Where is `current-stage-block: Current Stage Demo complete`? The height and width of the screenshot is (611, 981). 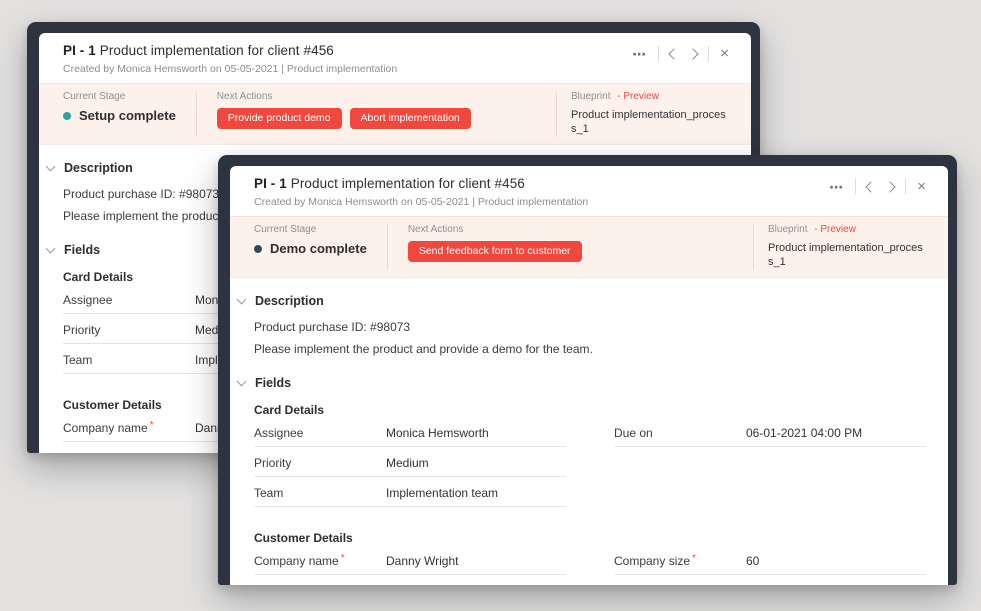
current-stage-block: Current Stage Demo complete is located at coordinates (321, 247).